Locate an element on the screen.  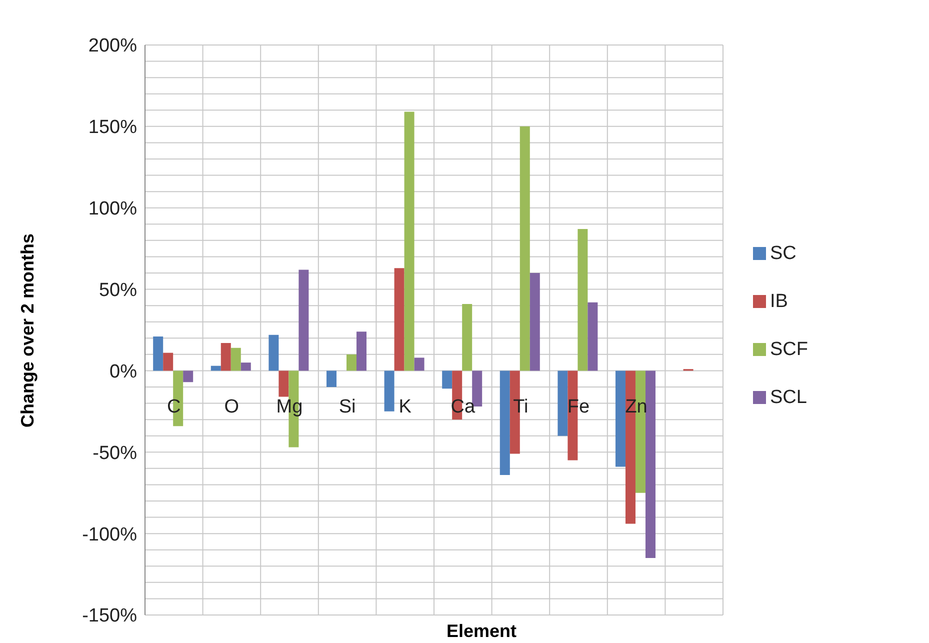
y-tick-label: -50% is located at coordinates (115, 453).